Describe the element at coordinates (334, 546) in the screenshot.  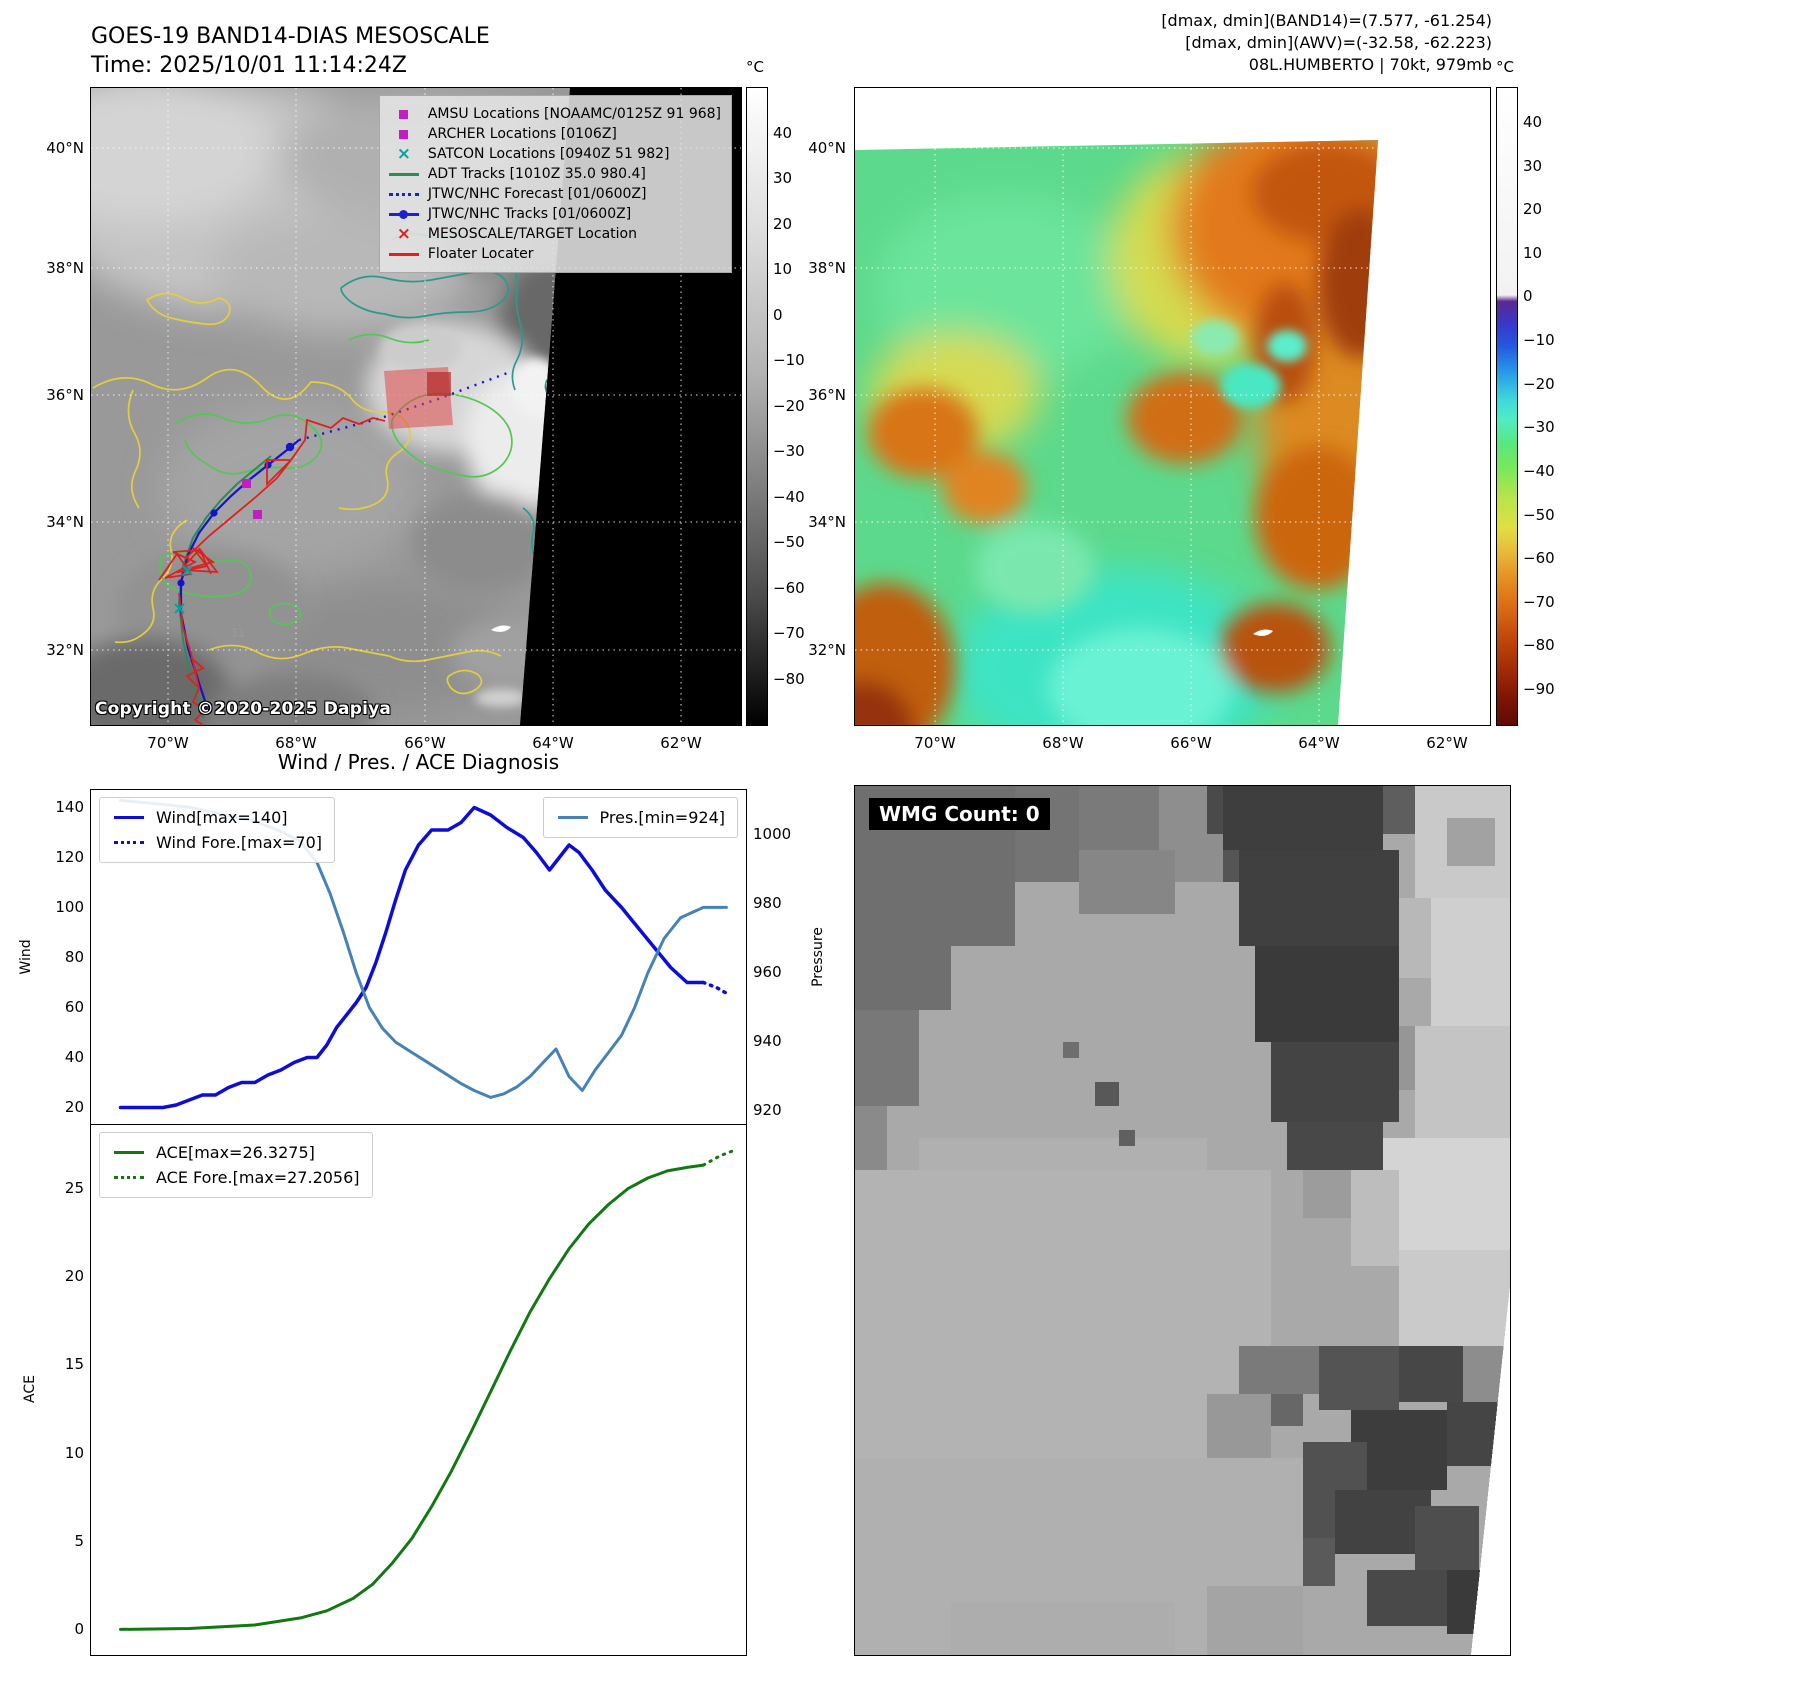
I see `storm-tracks` at that location.